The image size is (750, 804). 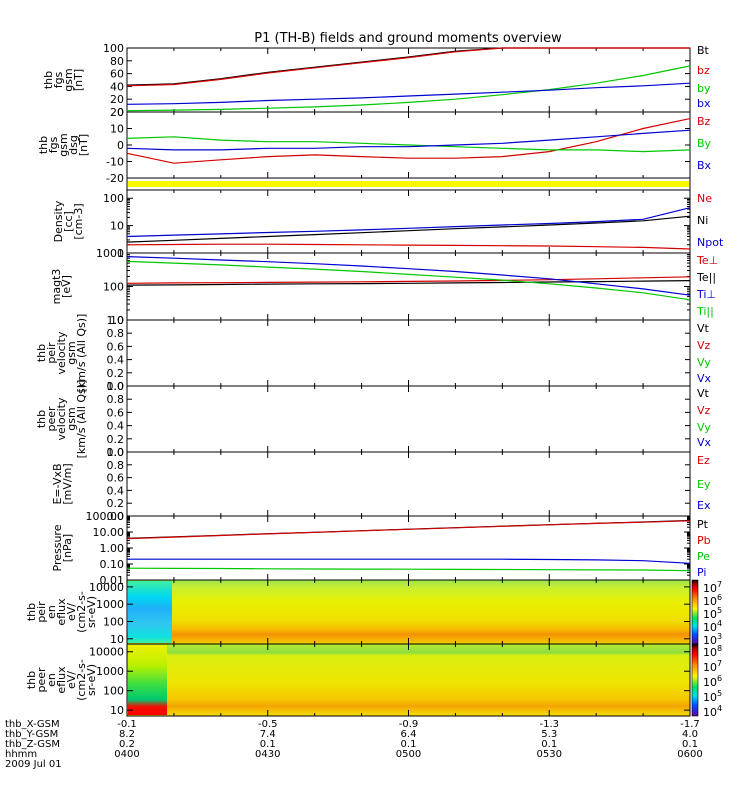 I want to click on legend-entry: Vz, so click(x=704, y=345).